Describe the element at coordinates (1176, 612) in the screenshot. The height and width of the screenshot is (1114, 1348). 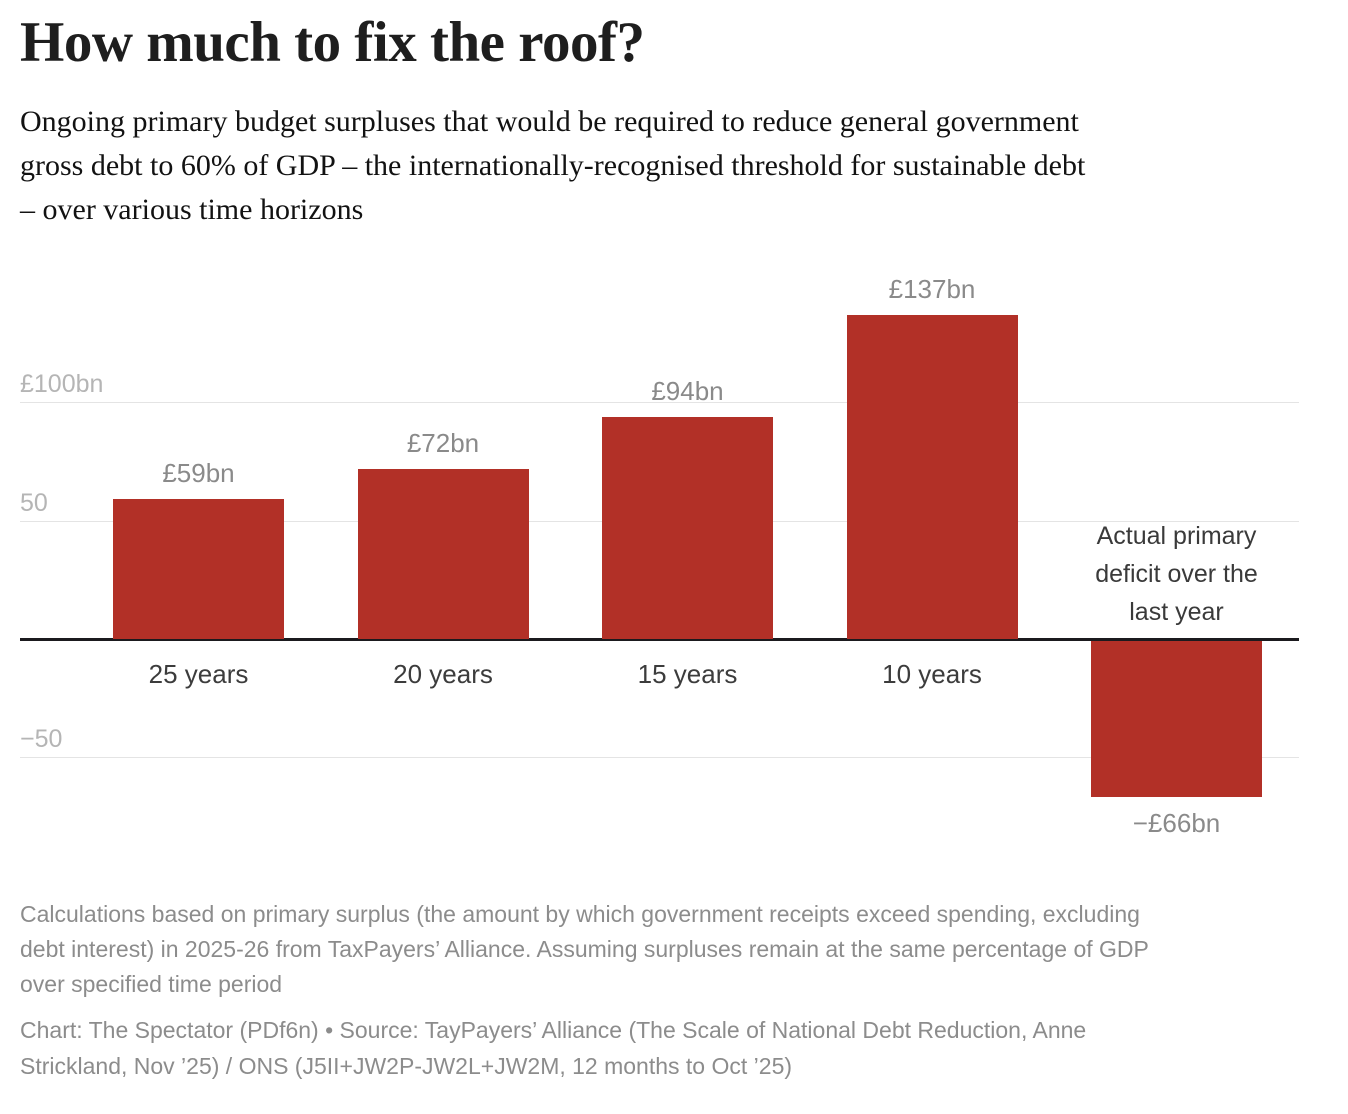
I see `annotation-line: last year` at that location.